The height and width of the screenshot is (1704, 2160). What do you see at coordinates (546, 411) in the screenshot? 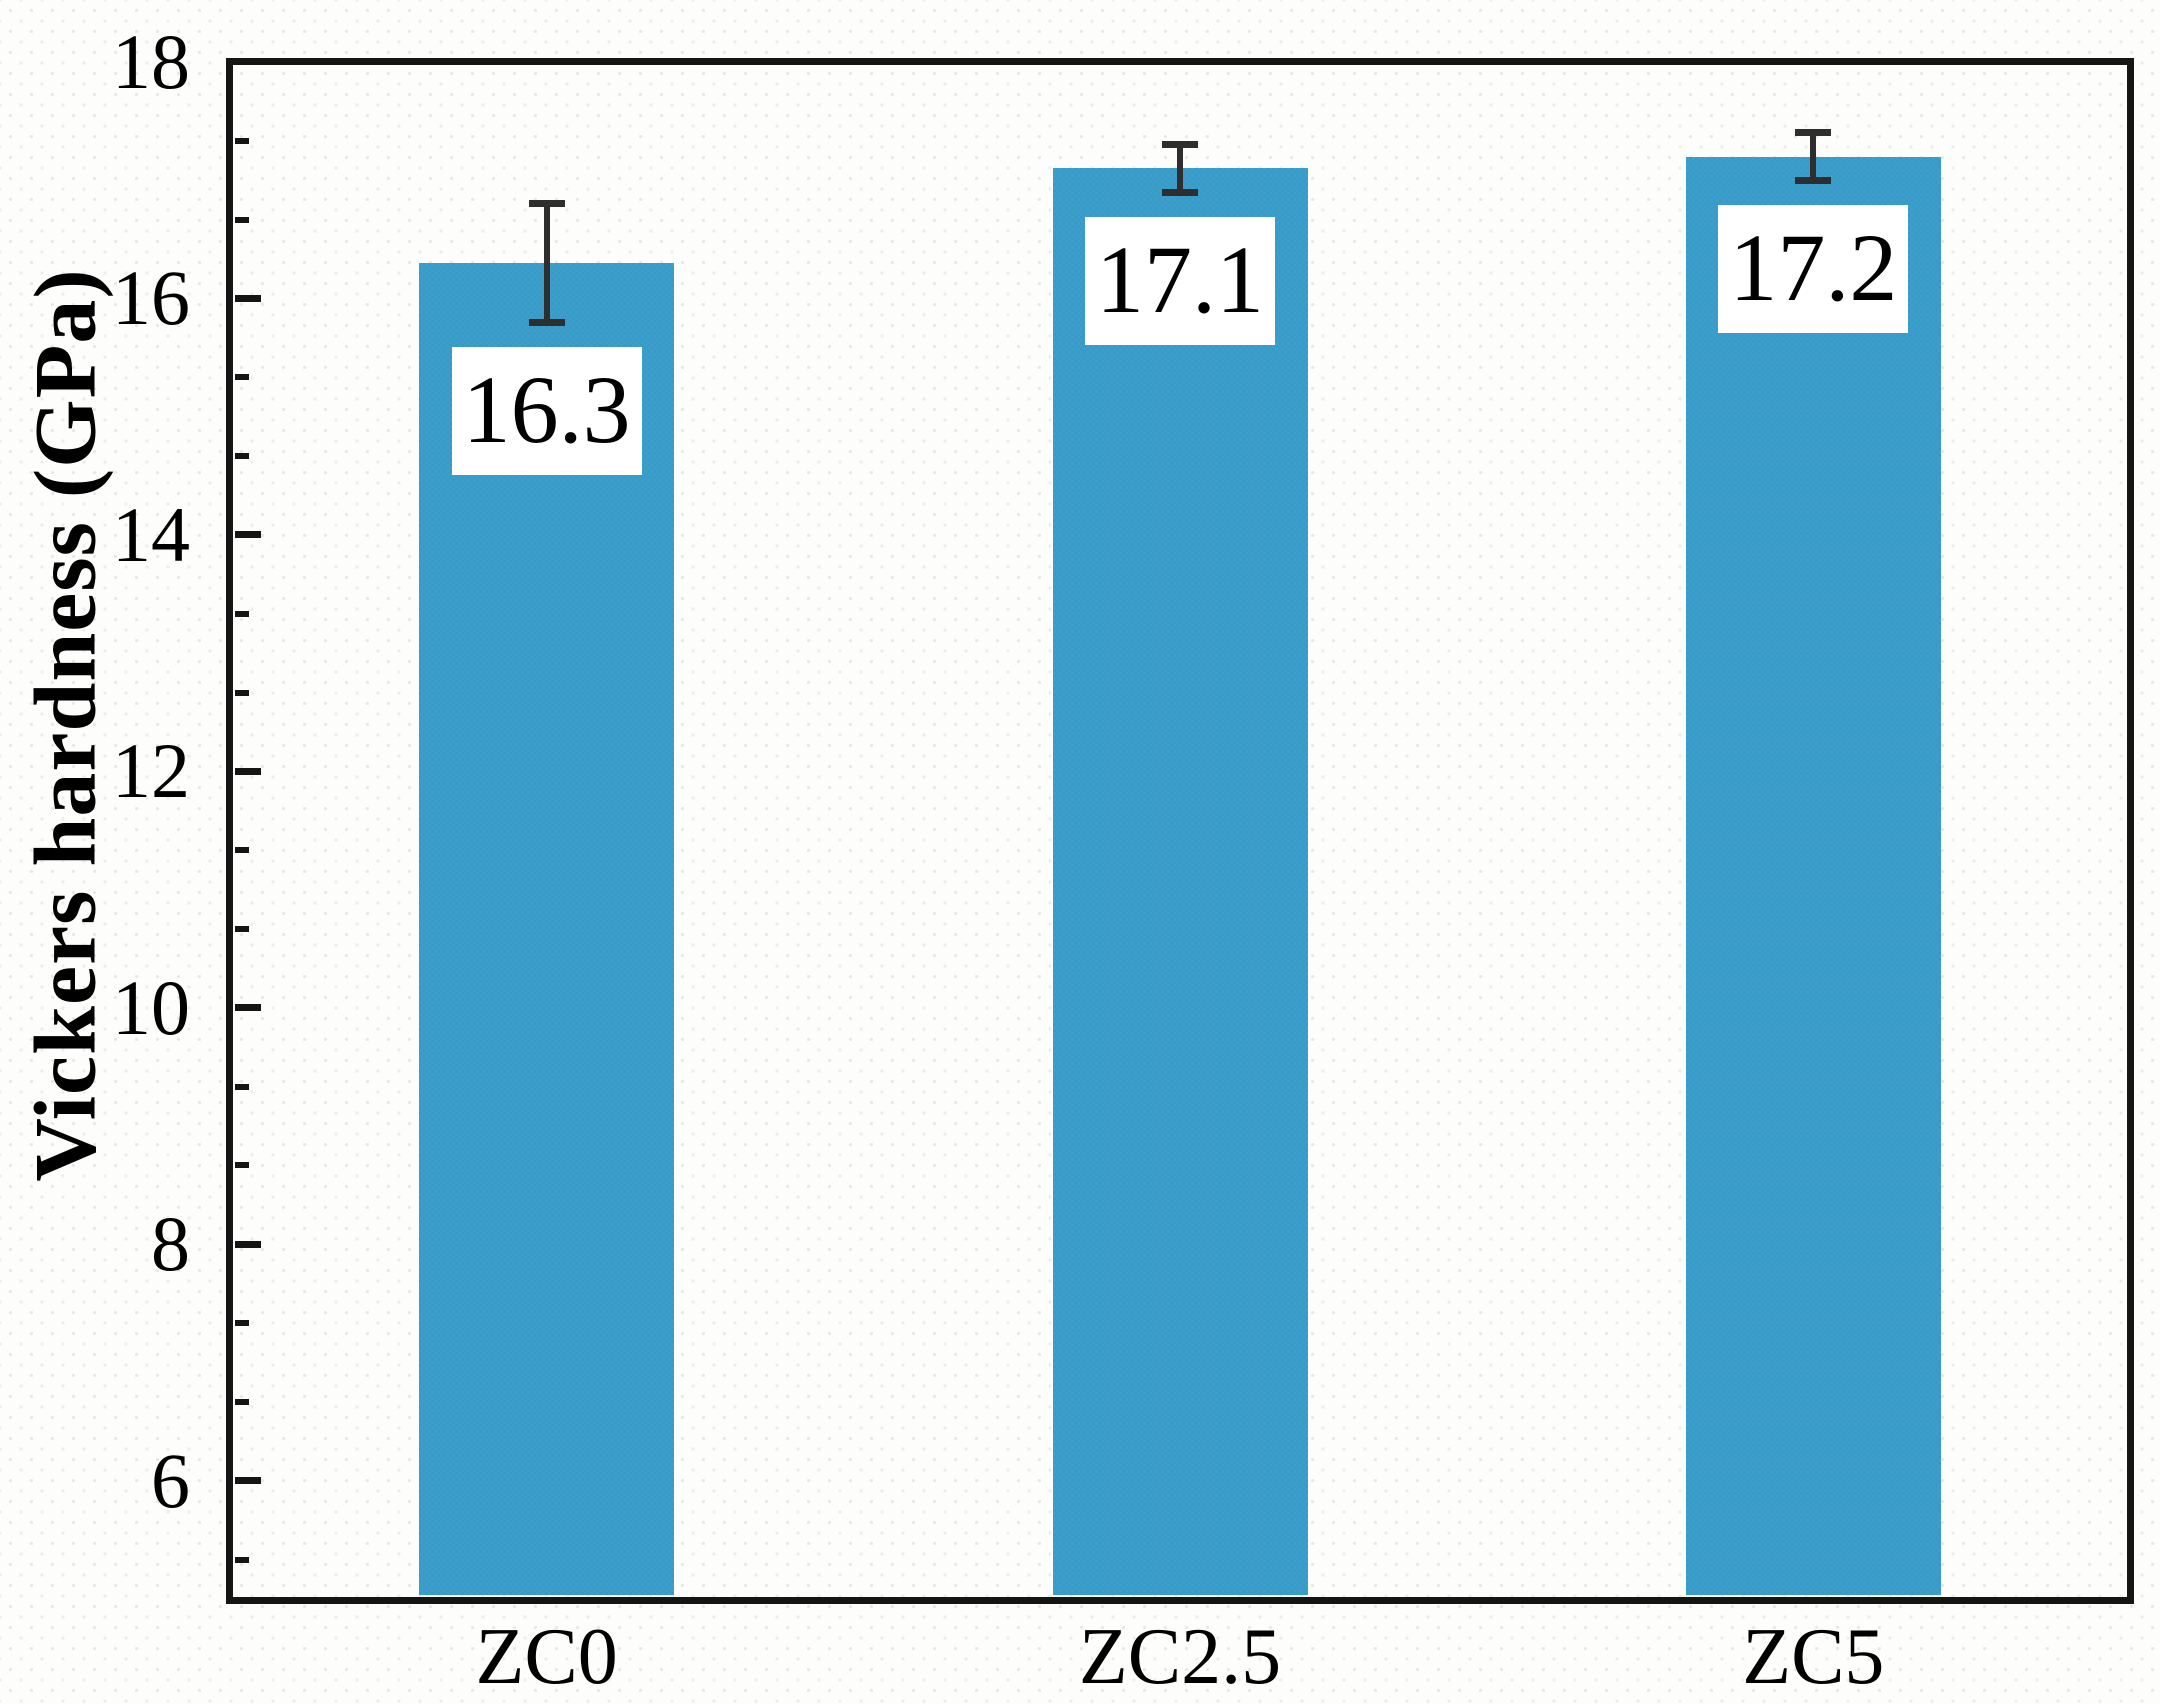
I see `bar-value-label: 16.3` at bounding box center [546, 411].